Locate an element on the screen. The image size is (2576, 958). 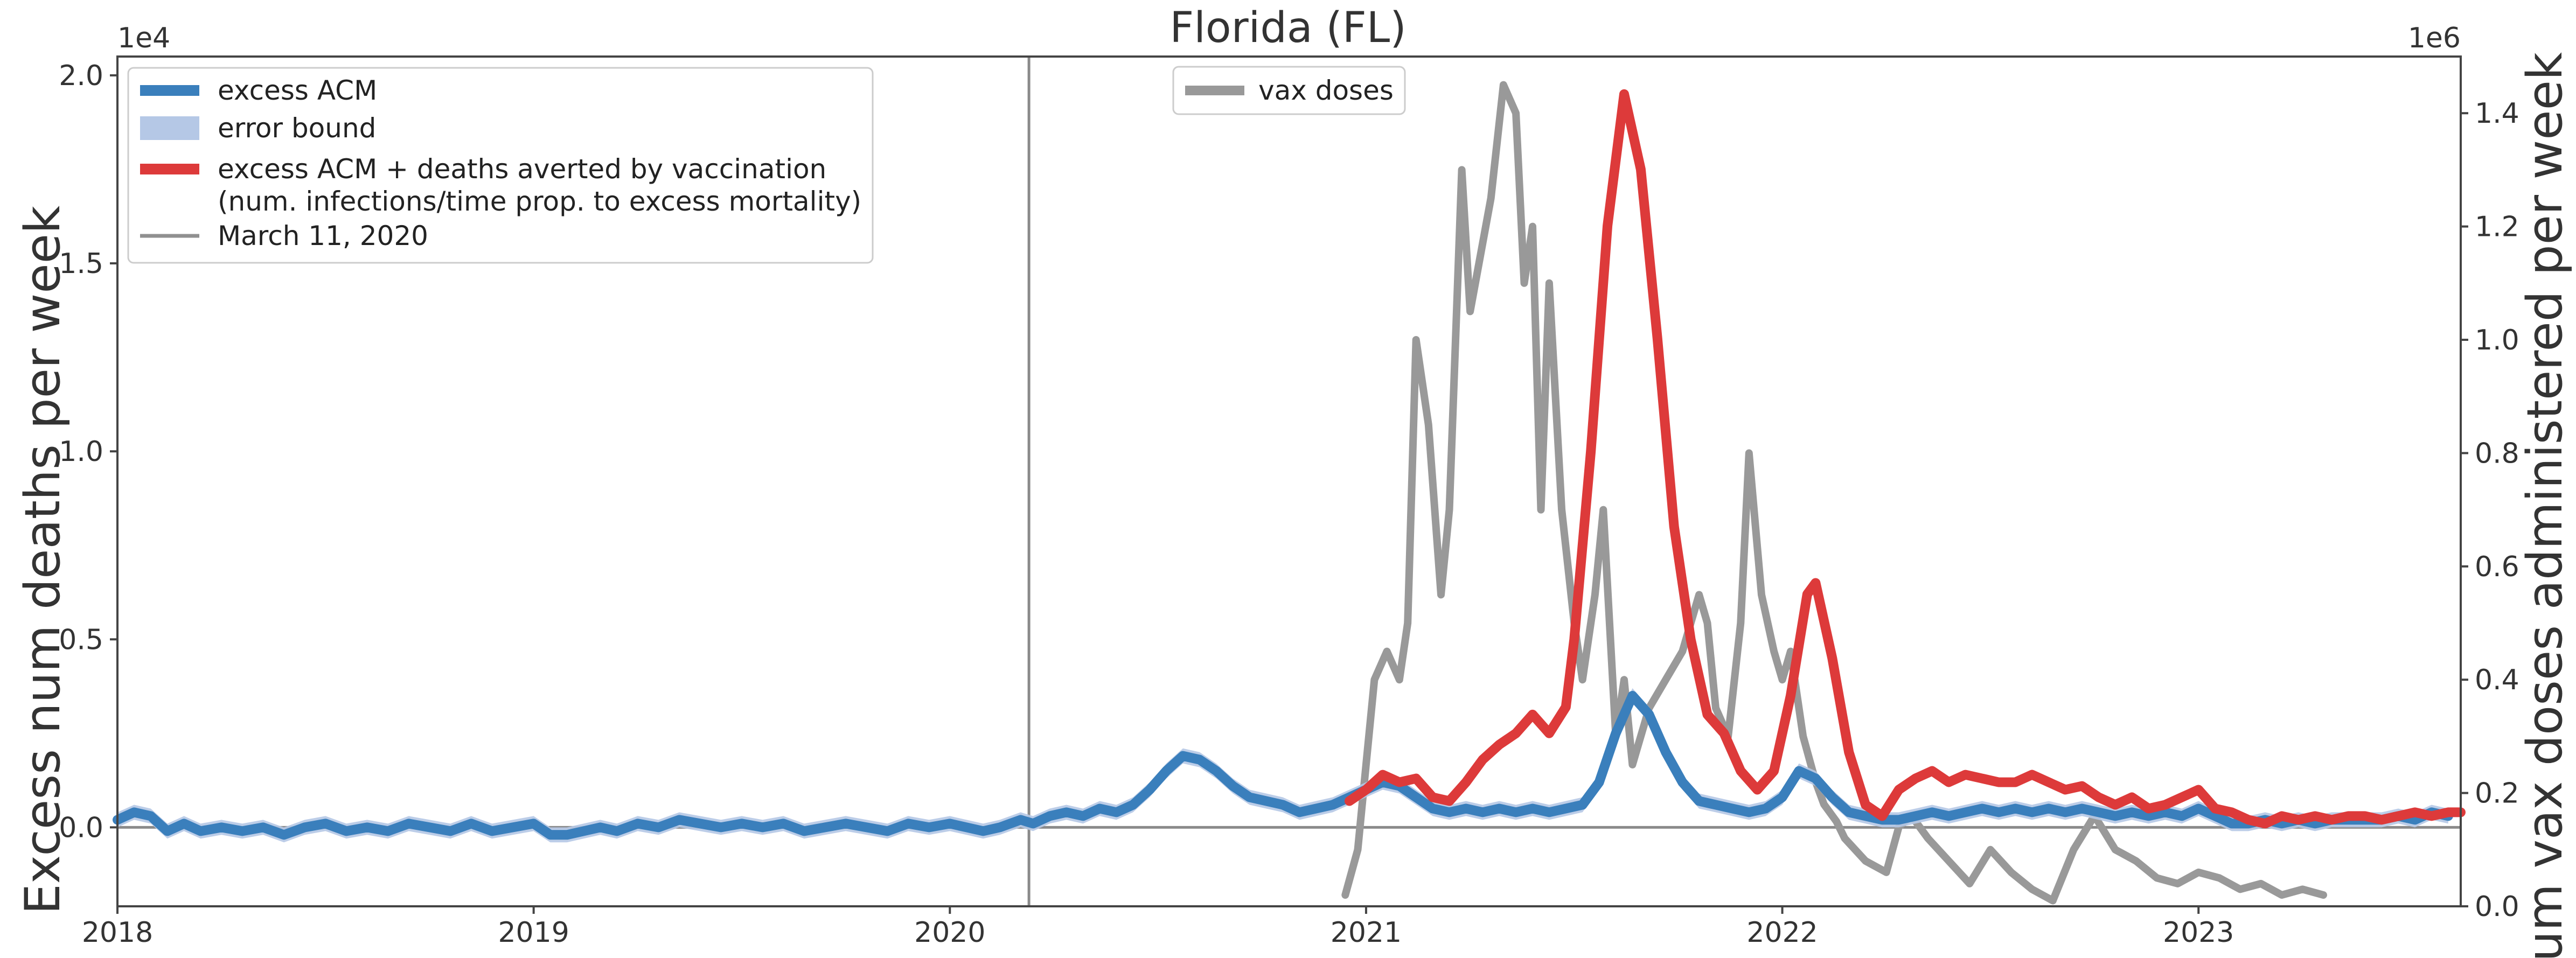
x-tick-label: 2018 is located at coordinates (118, 933).